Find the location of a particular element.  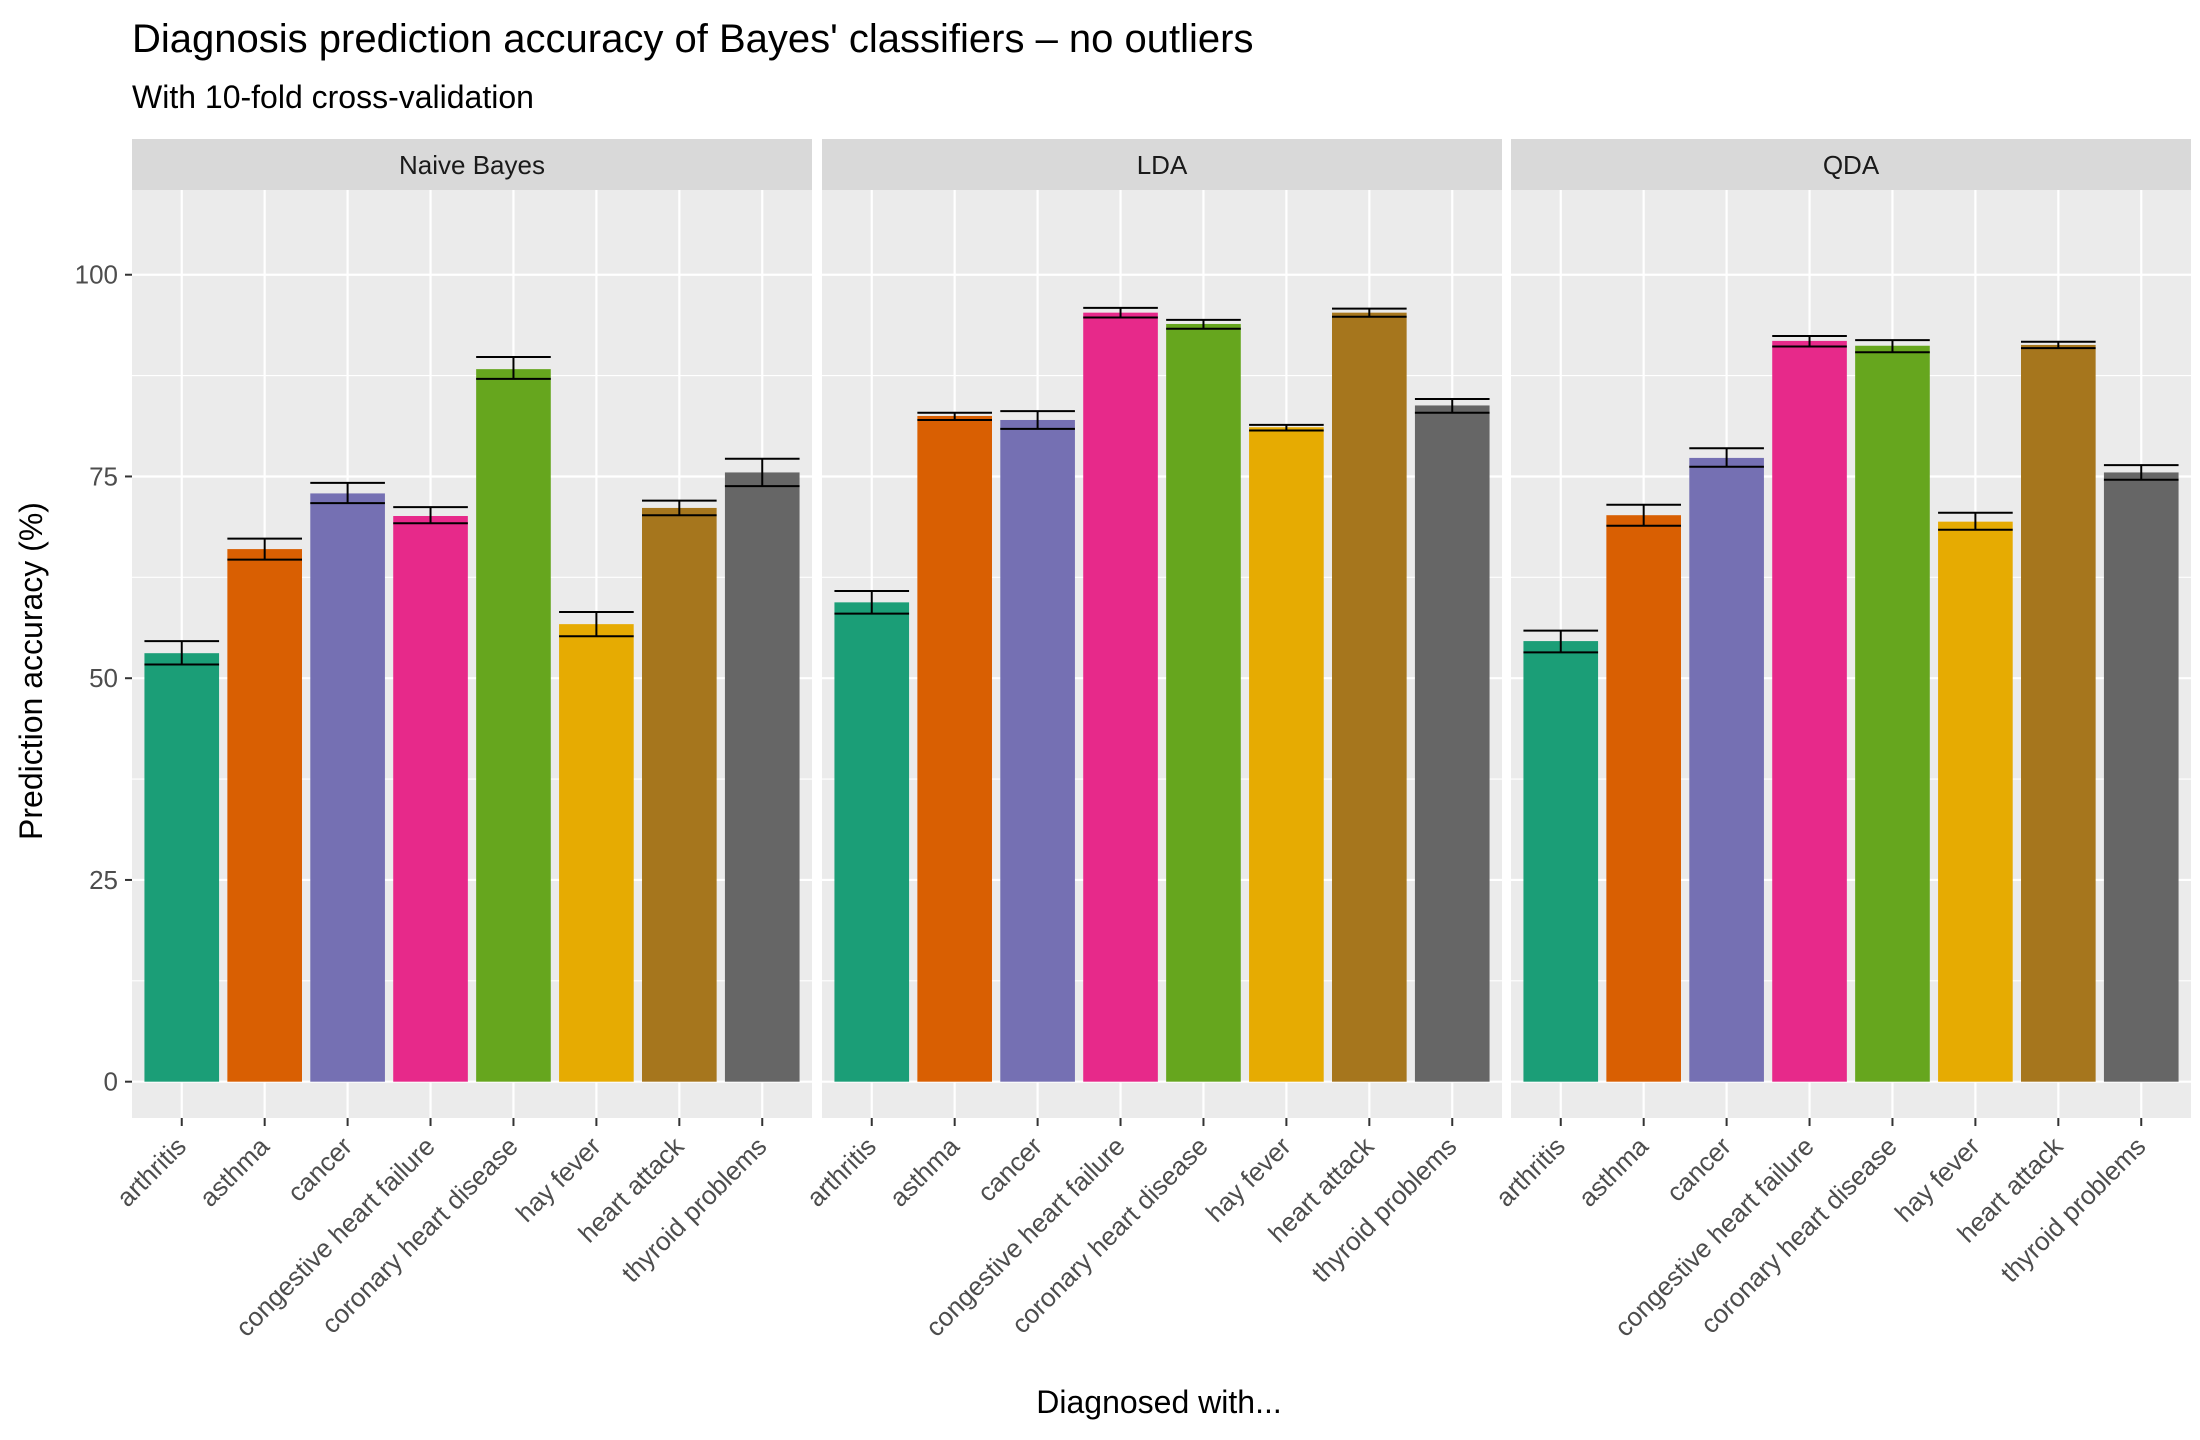

y-axis-title: Prediction accuracy (%) is located at coordinates (31, 671).